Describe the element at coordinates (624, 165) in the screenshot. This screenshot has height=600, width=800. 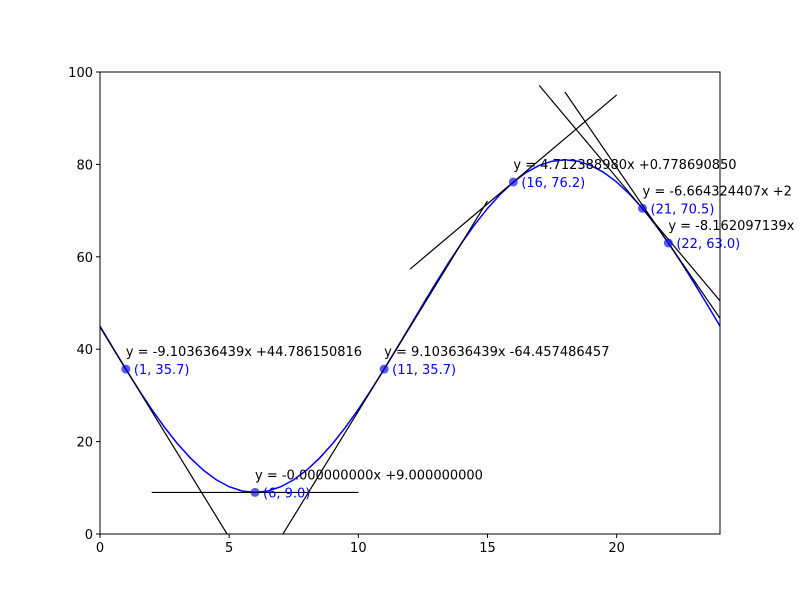
I see `tangent-equation: y = 4.712388980x +0.778690850` at that location.